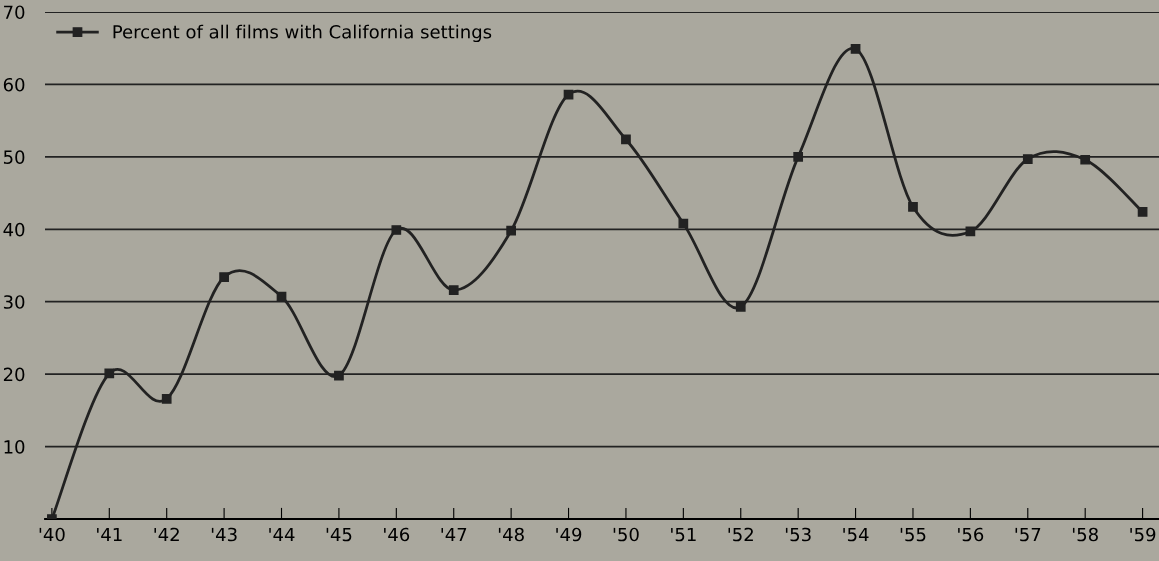  Describe the element at coordinates (626, 534) in the screenshot. I see `x-tick-label: '50` at that location.